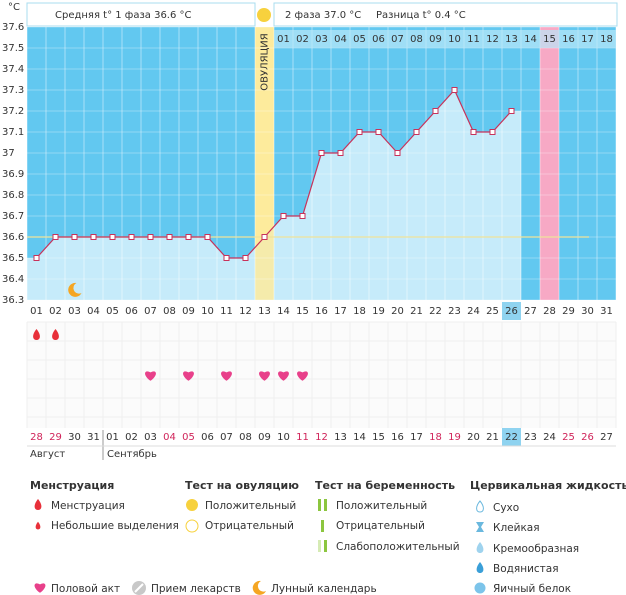 The width and height of the screenshot is (626, 595). I want to click on expected-period-column, so click(549, 163).